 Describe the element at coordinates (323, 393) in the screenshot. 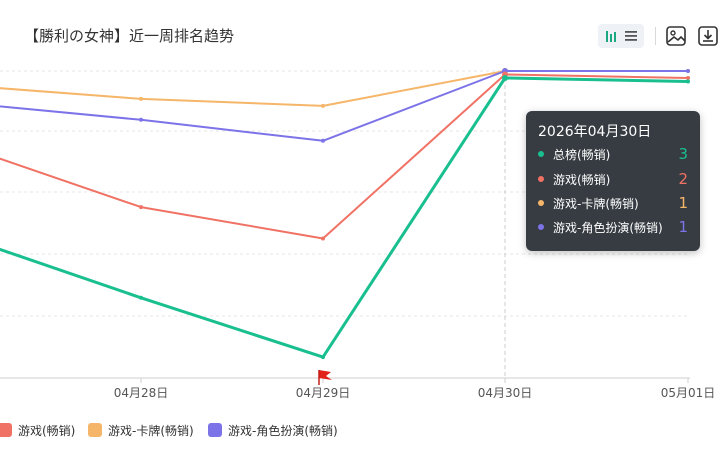

I see `x-tick-label: 04月29日` at that location.